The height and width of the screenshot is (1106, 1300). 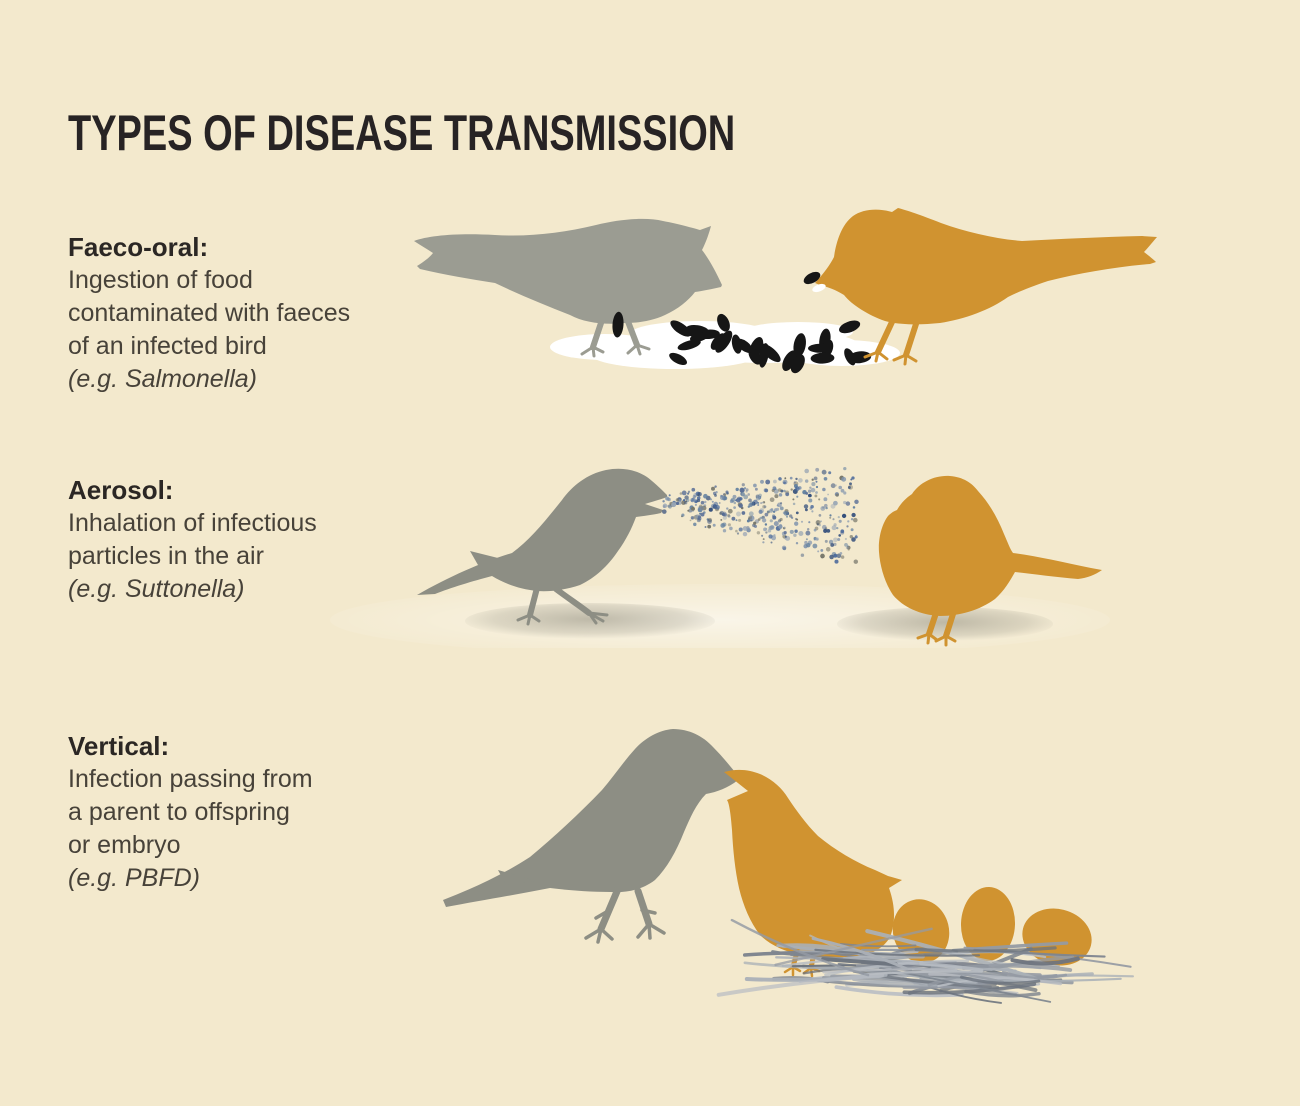 I want to click on seed-cluster, so click(x=742, y=342).